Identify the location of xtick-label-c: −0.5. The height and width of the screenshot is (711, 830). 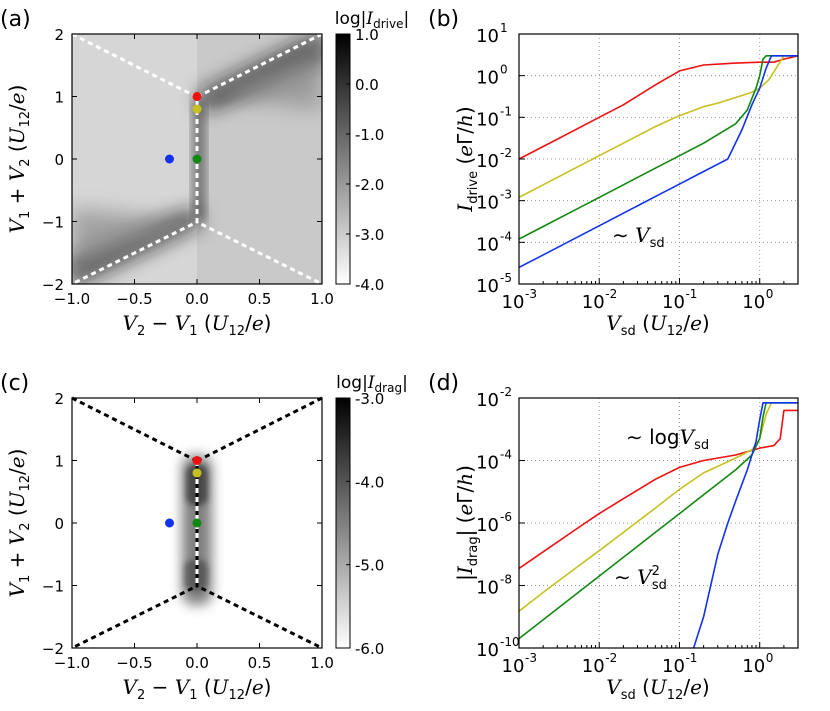
(134, 663).